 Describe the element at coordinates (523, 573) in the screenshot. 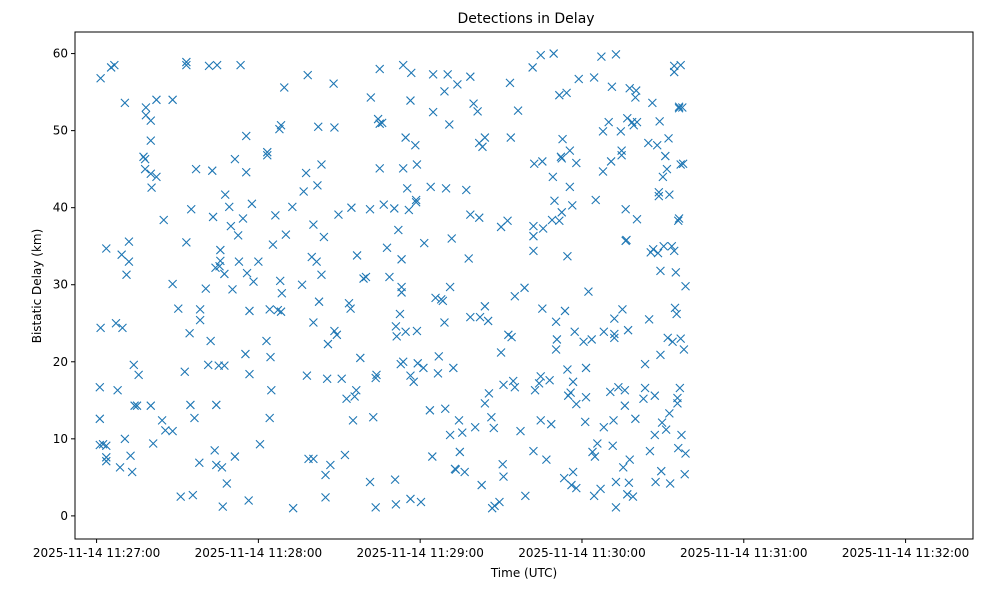

I see `x-axis-label: Time (UTC)` at that location.